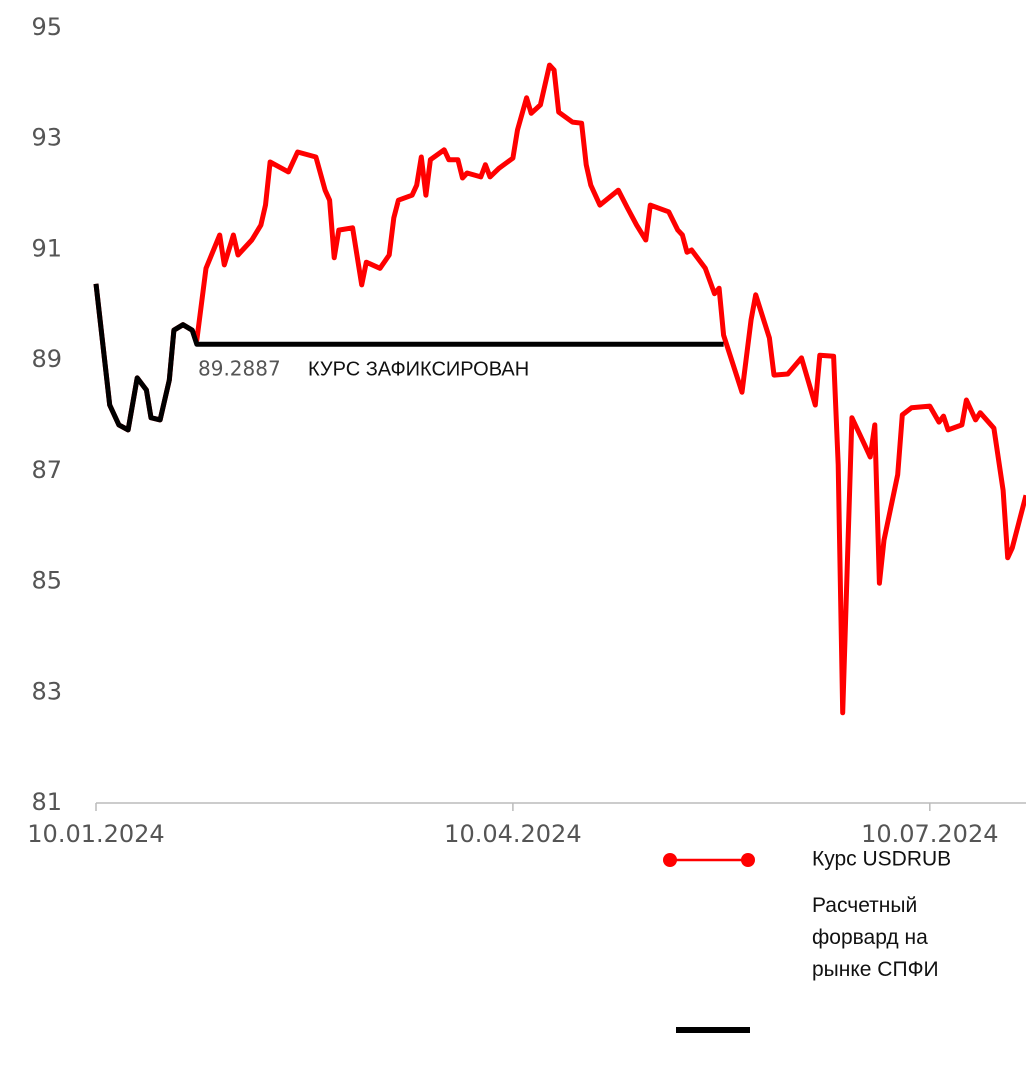  I want to click on y-tick-label: 83, so click(46, 691).